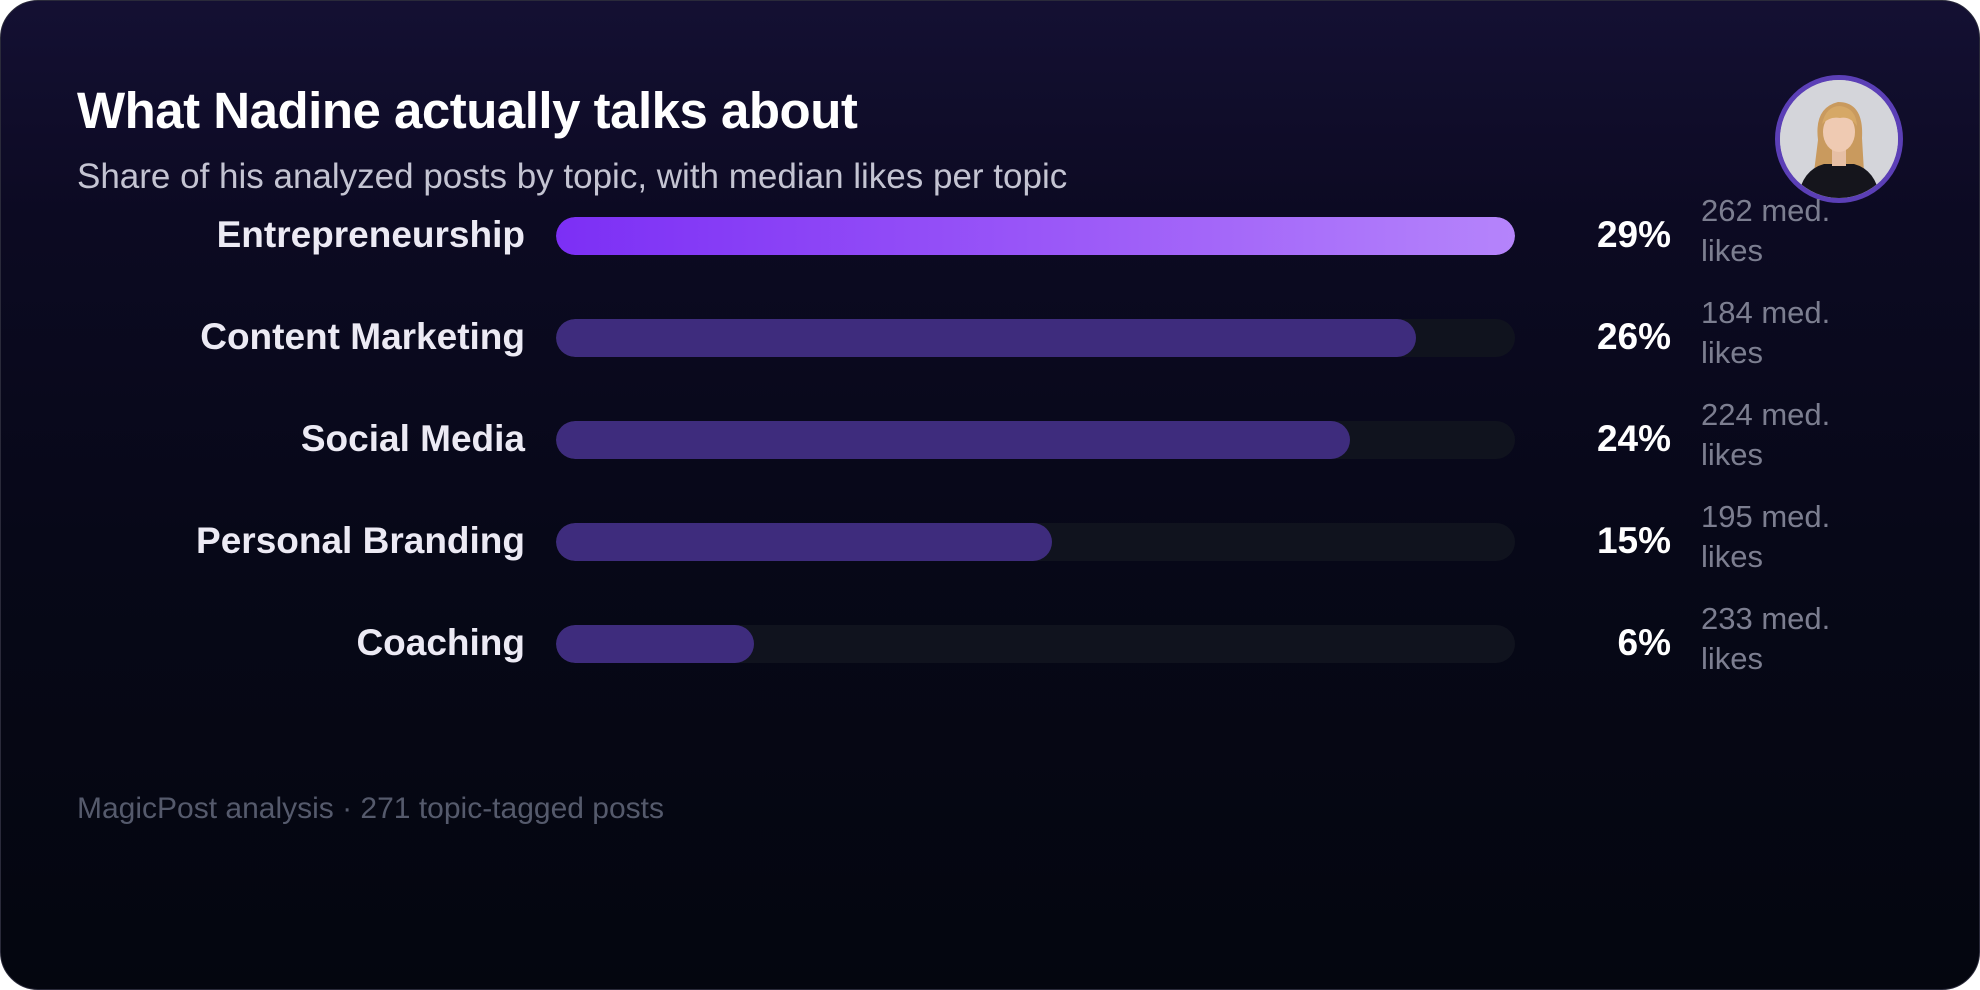 Image resolution: width=1980 pixels, height=990 pixels. What do you see at coordinates (370, 234) in the screenshot?
I see `bar-category-label: Entrepreneurship` at bounding box center [370, 234].